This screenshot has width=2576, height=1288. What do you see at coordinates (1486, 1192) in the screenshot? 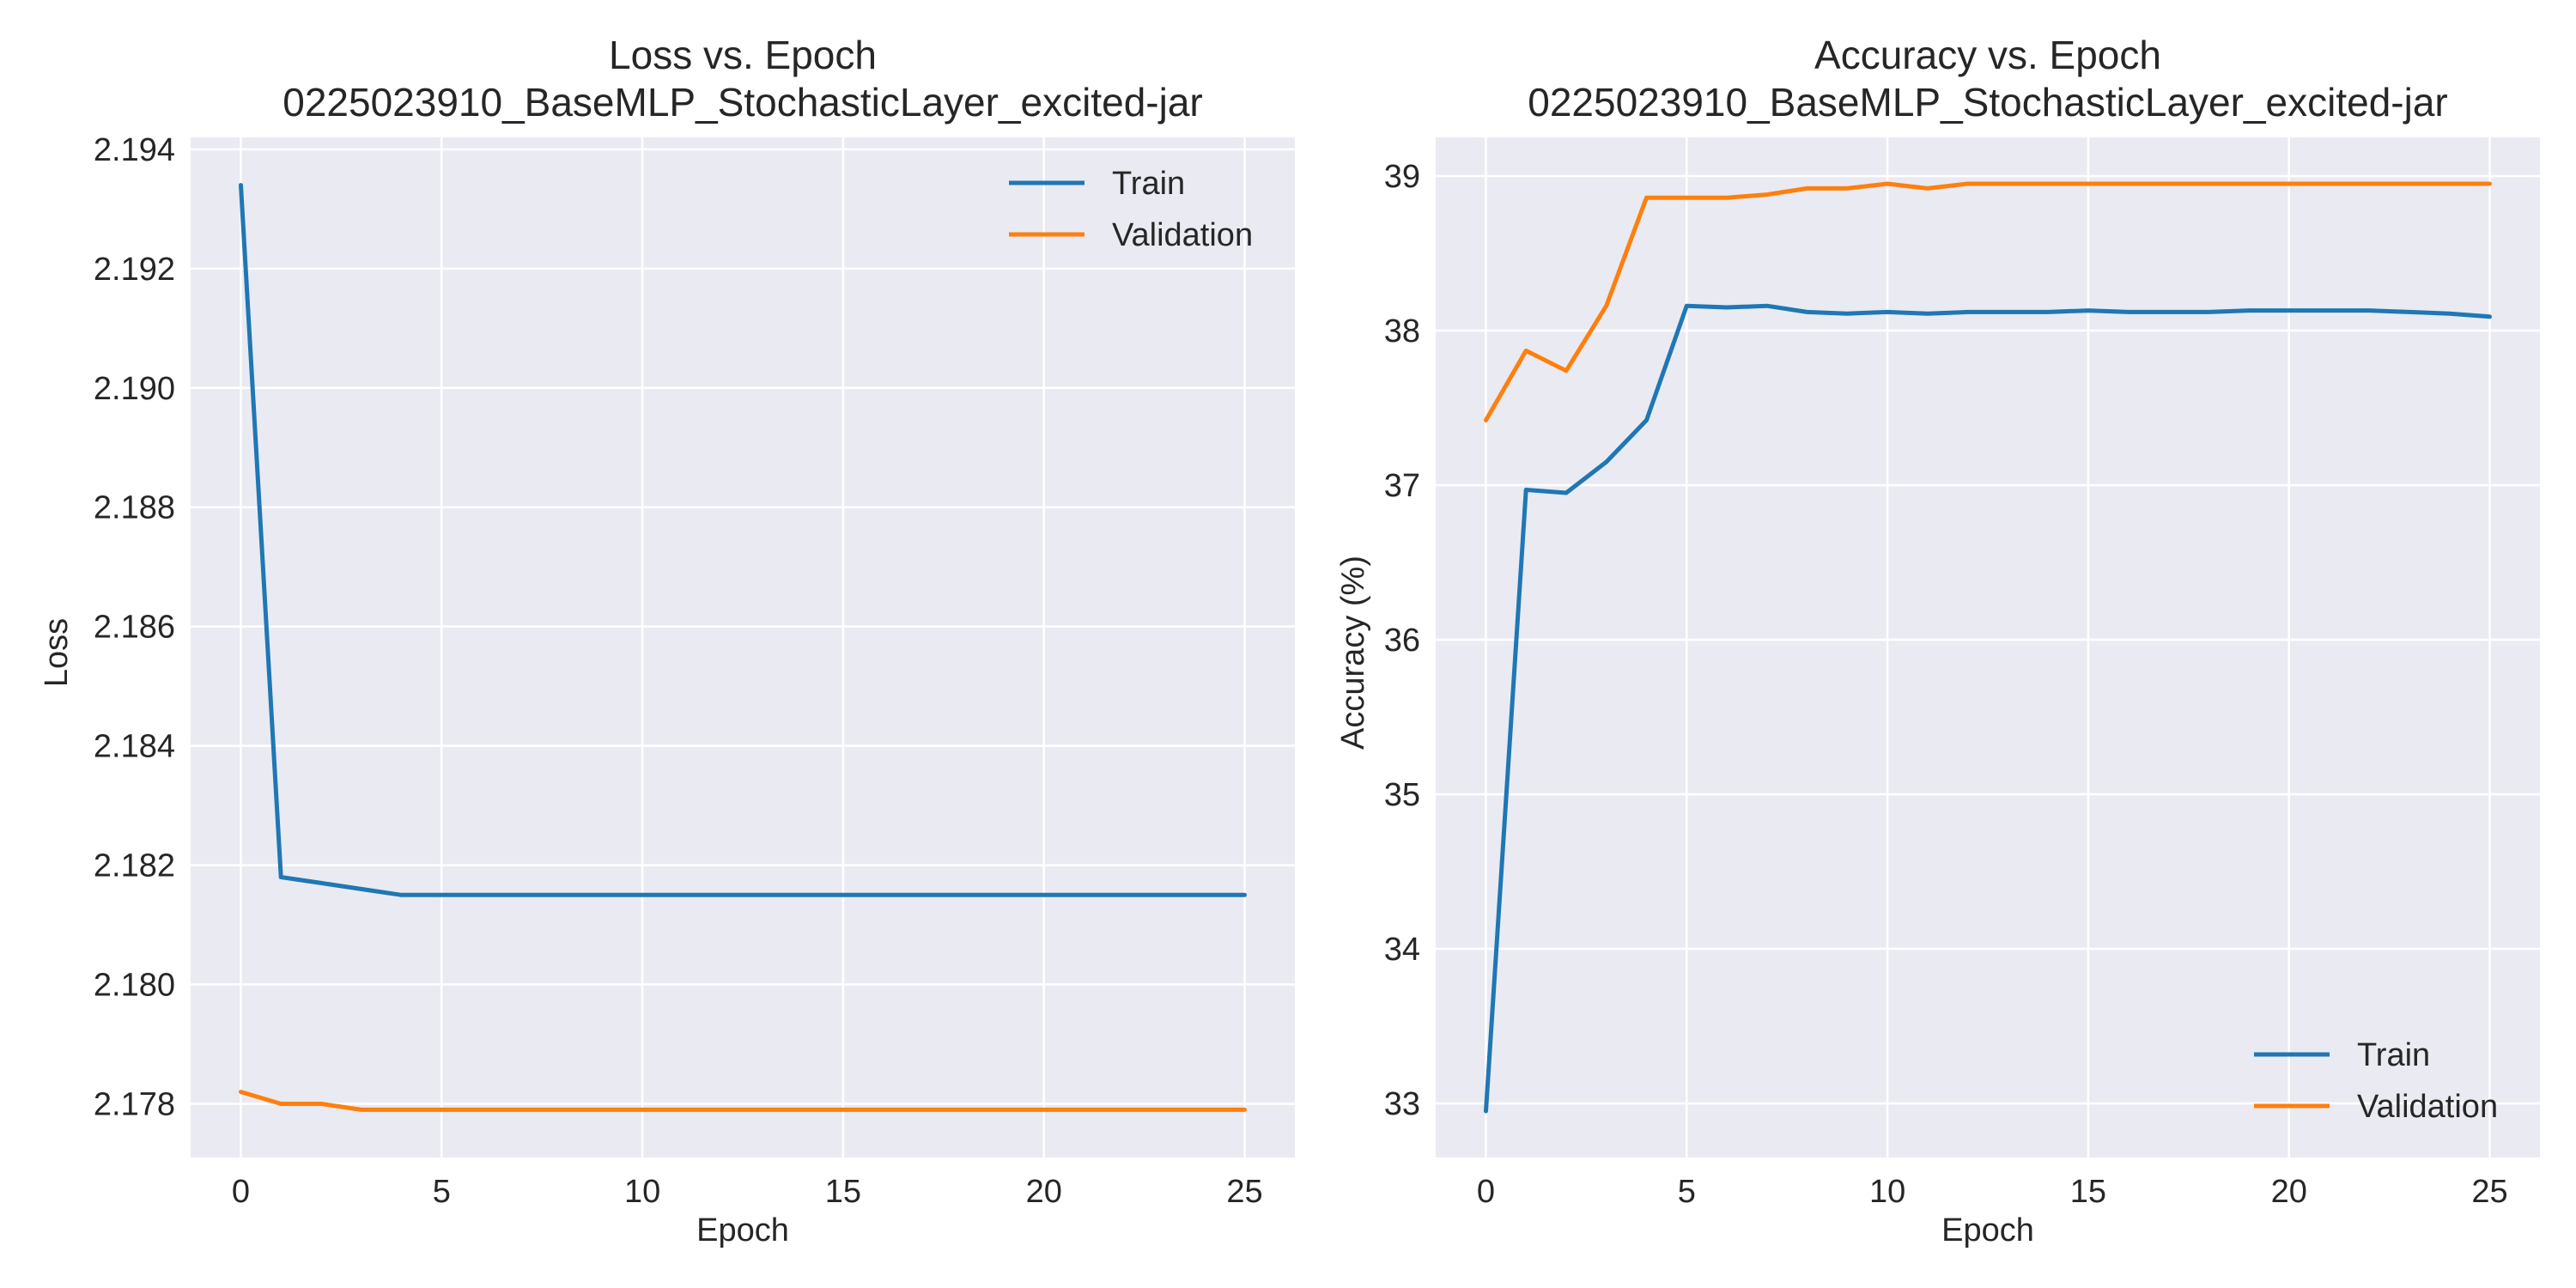
I see `accuracy-x-tick-label: 0` at bounding box center [1486, 1192].